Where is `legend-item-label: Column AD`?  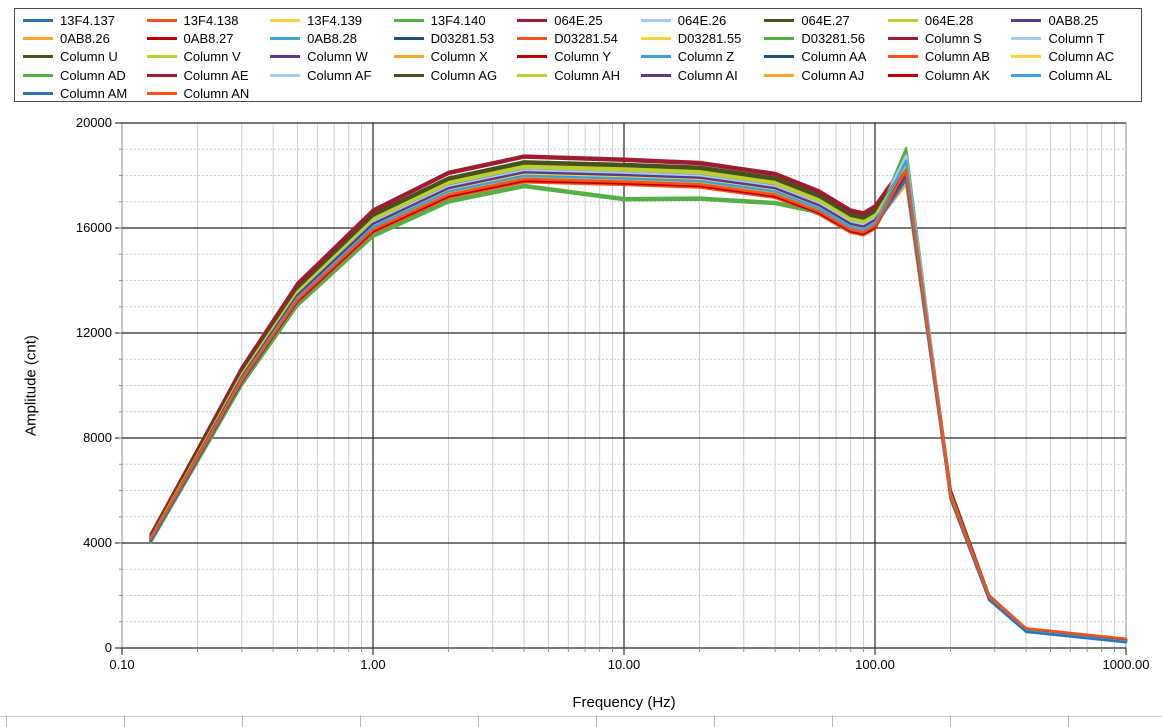
legend-item-label: Column AD is located at coordinates (93, 75).